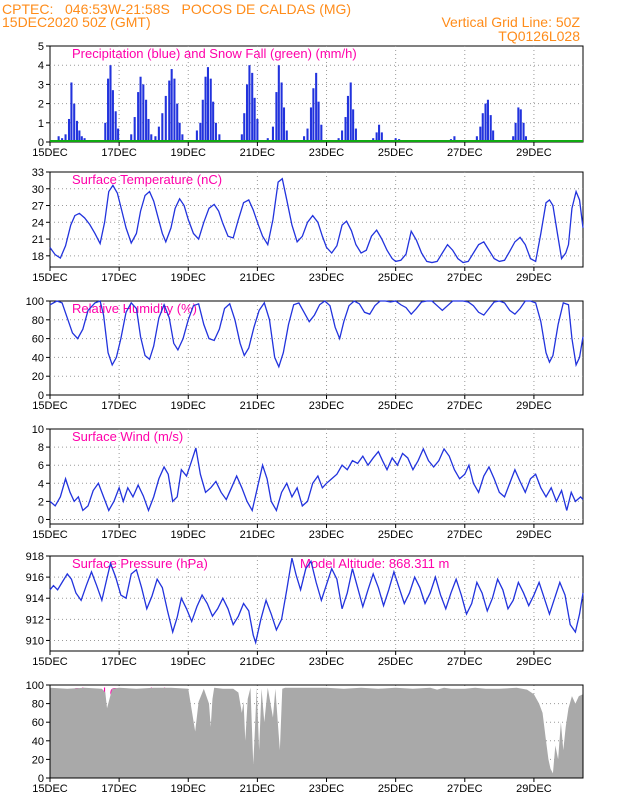 The height and width of the screenshot is (800, 618). Describe the element at coordinates (38, 723) in the screenshot. I see `cloud-ytick-label: 60` at that location.